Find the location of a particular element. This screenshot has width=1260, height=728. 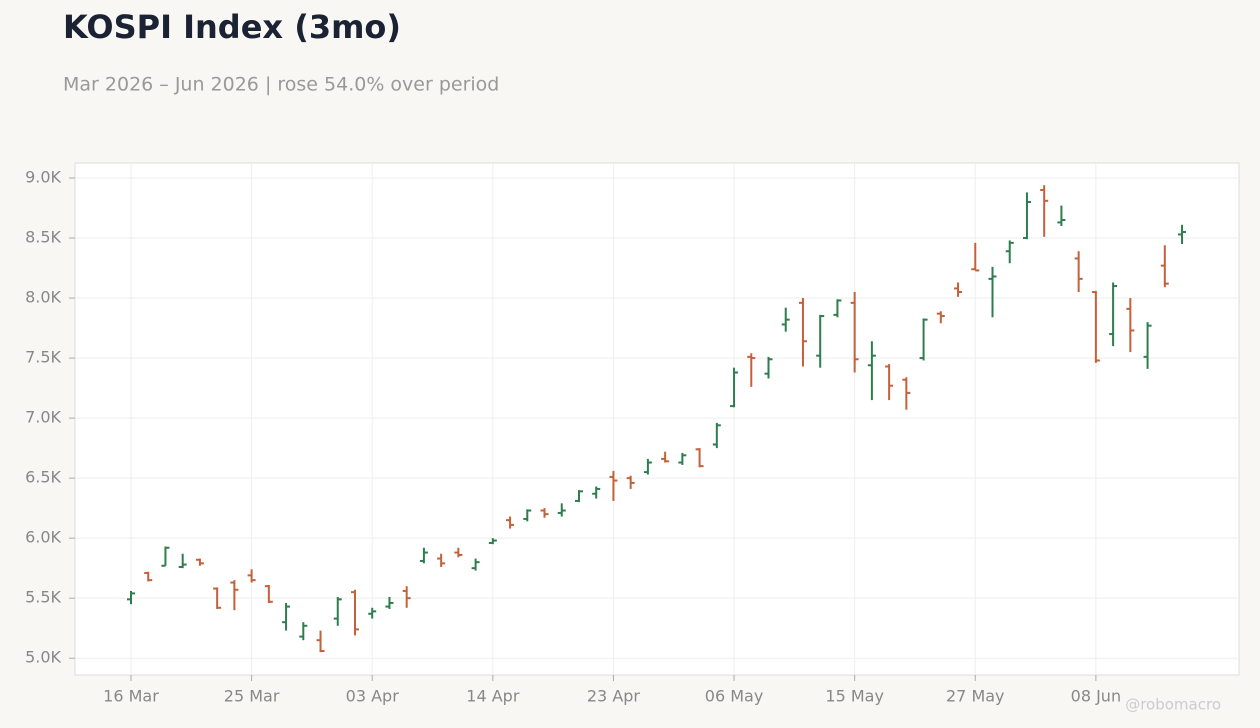

y-tick-label: 6.5K is located at coordinates (43, 477).